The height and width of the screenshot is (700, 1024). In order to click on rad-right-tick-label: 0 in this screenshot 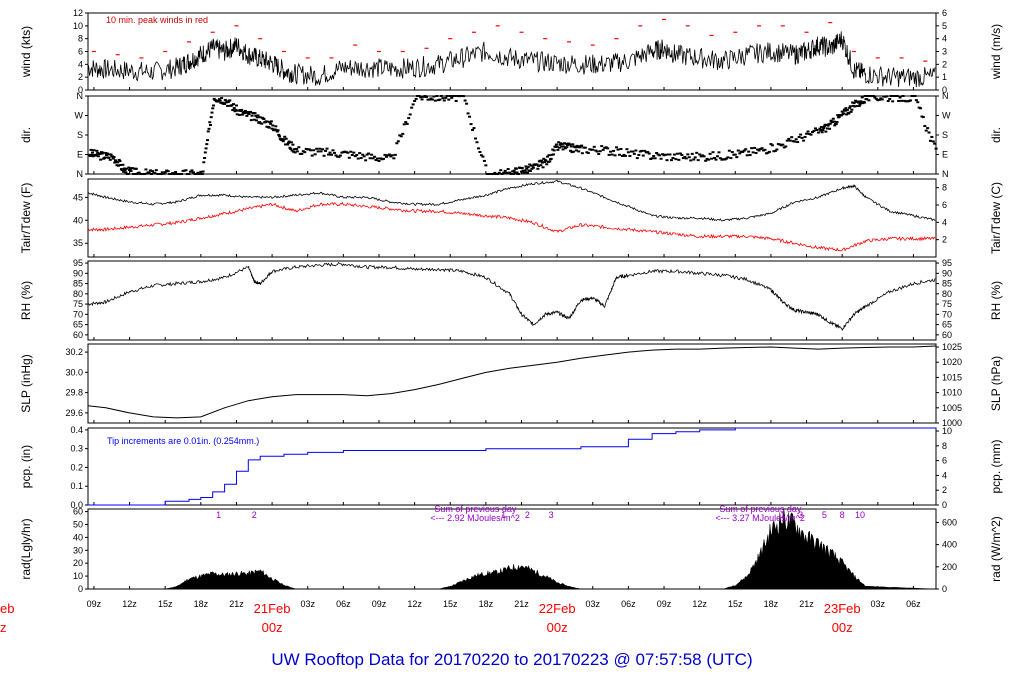, I will do `click(944, 589)`.